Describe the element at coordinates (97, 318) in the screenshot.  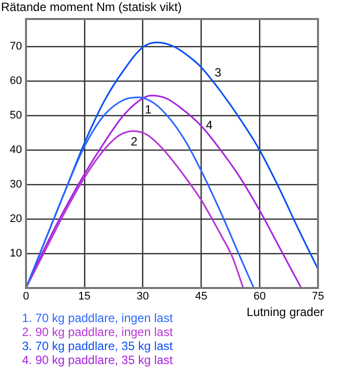
I see `series-label: 1. 70 kg paddlare, ingen last` at that location.